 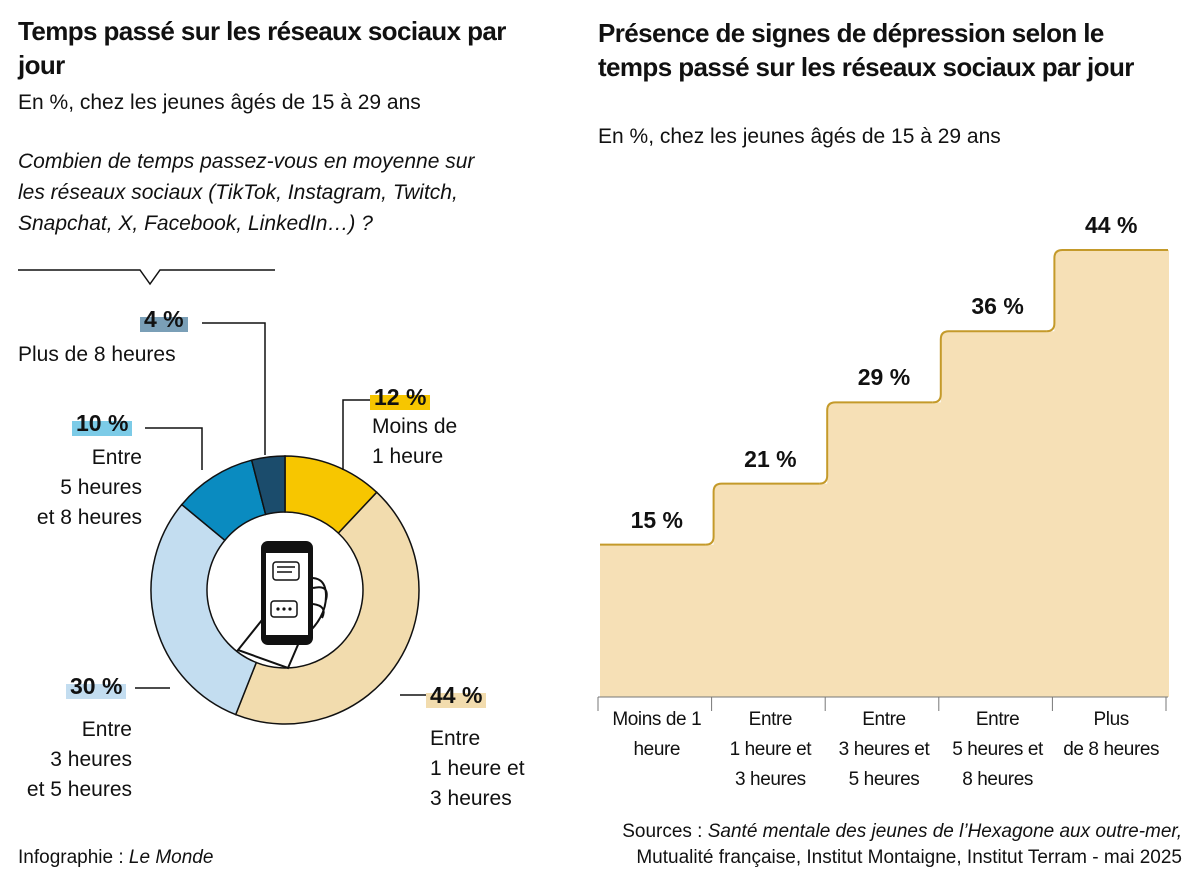 What do you see at coordinates (96, 686) in the screenshot?
I see `value-label: 30 %` at bounding box center [96, 686].